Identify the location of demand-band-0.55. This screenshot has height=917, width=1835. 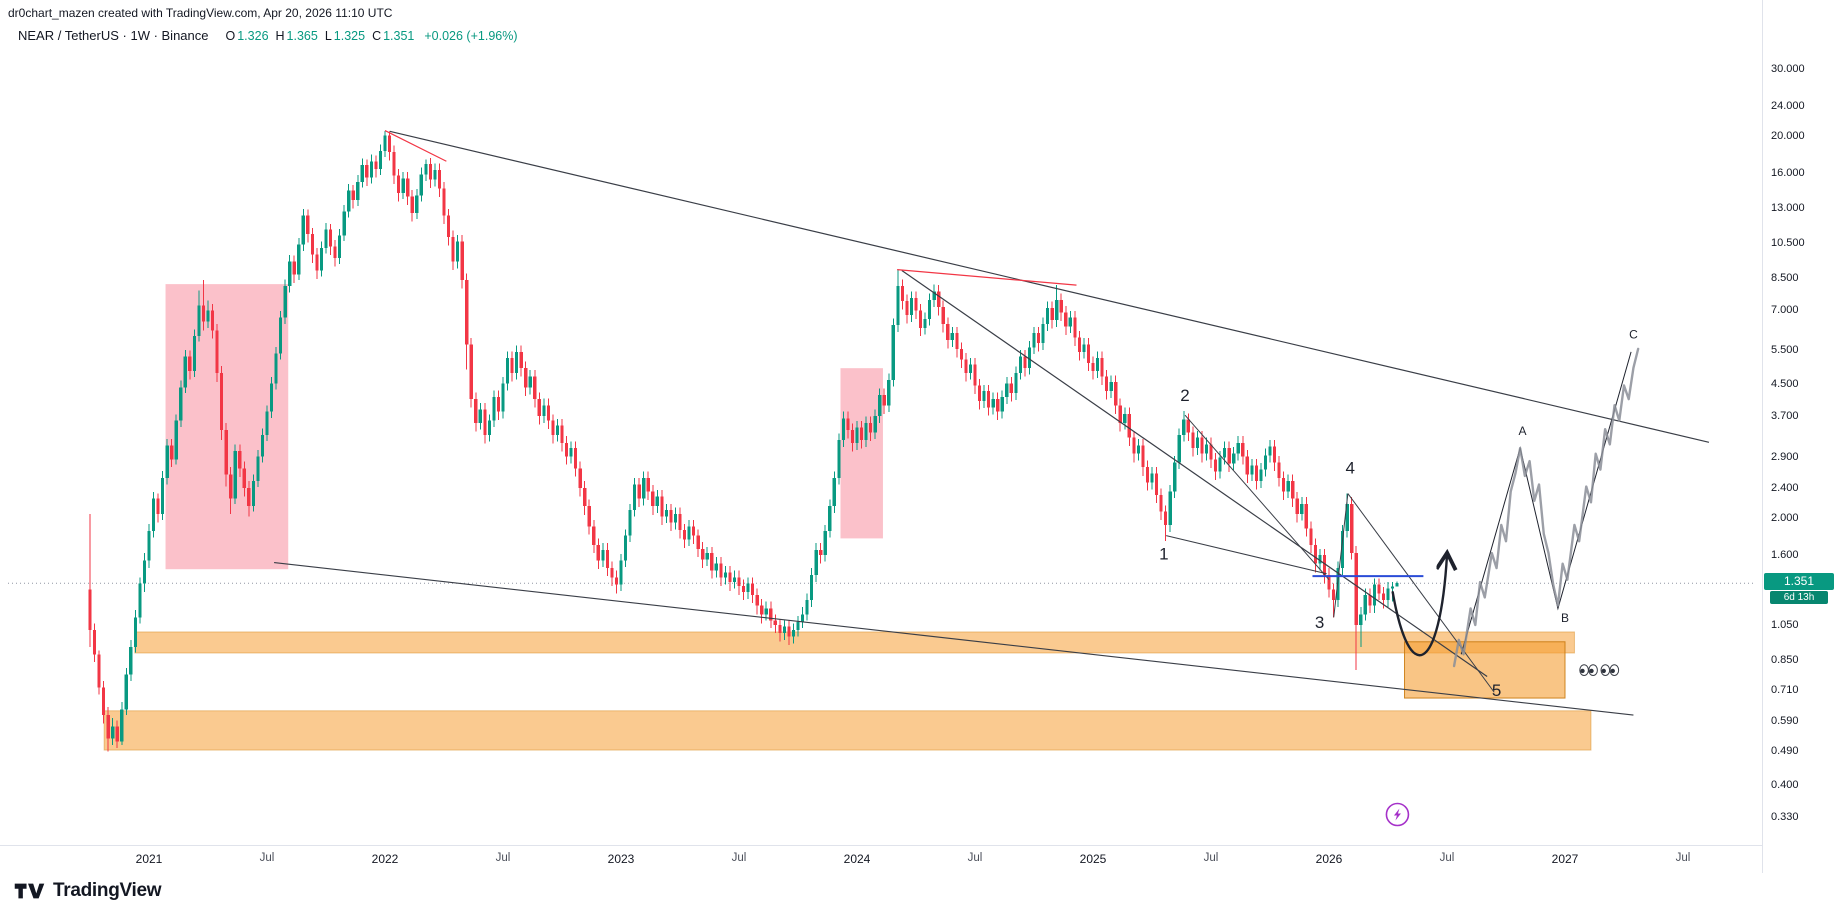
(847, 730).